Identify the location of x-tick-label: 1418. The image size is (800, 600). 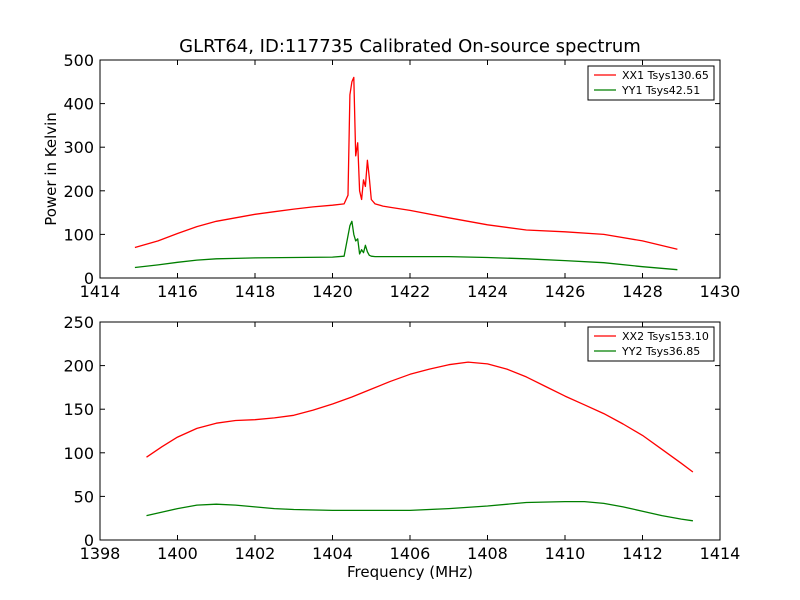
(255, 291).